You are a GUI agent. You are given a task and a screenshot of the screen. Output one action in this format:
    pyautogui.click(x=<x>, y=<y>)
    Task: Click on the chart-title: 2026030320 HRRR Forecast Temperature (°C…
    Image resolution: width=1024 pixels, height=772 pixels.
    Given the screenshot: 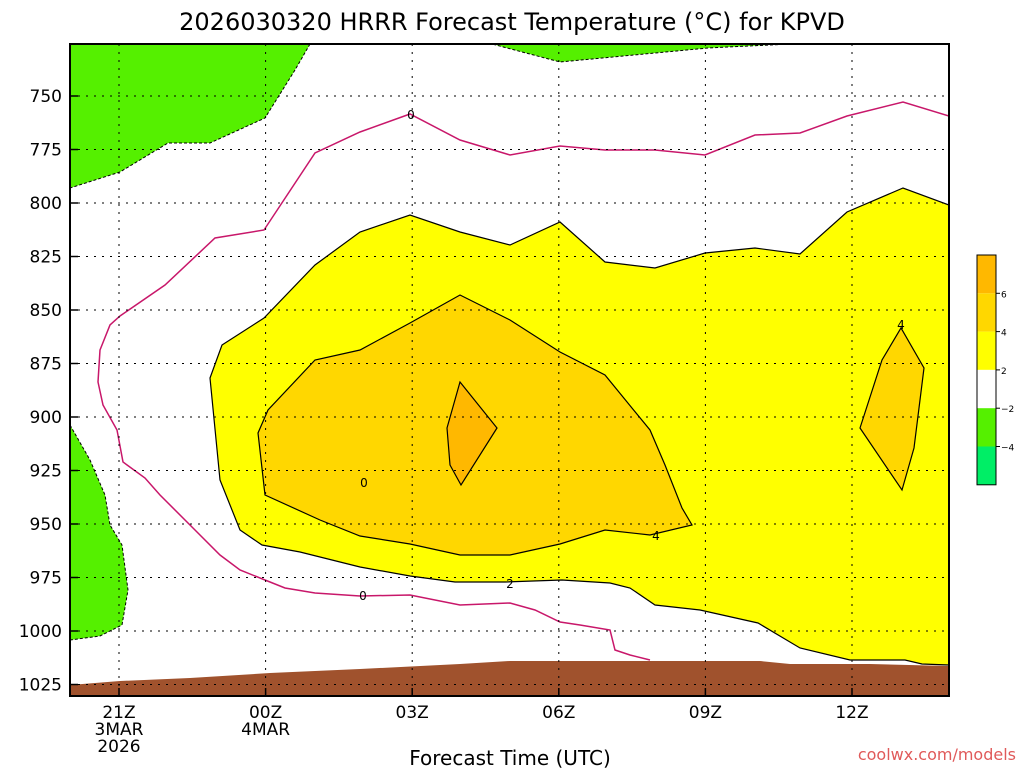 What is the action you would take?
    pyautogui.click(x=512, y=22)
    